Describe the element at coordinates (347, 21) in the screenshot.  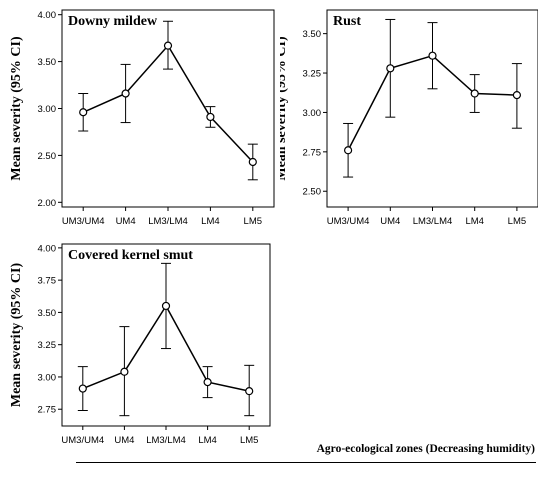
I see `chart-title: Rust` at that location.